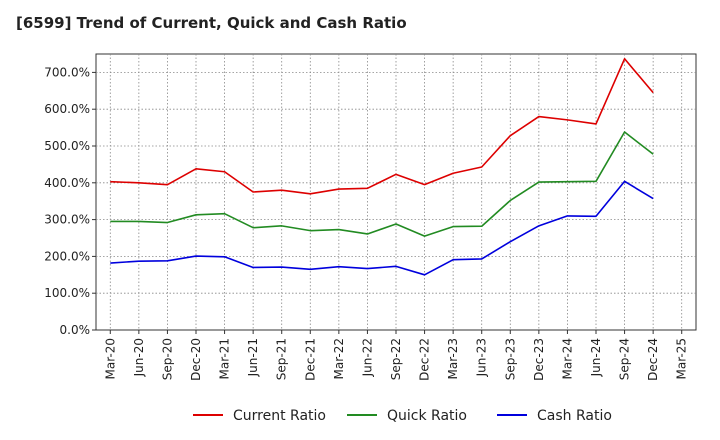 The width and height of the screenshot is (720, 440). I want to click on legend-label-quick-ratio: Quick Ratio, so click(427, 416).